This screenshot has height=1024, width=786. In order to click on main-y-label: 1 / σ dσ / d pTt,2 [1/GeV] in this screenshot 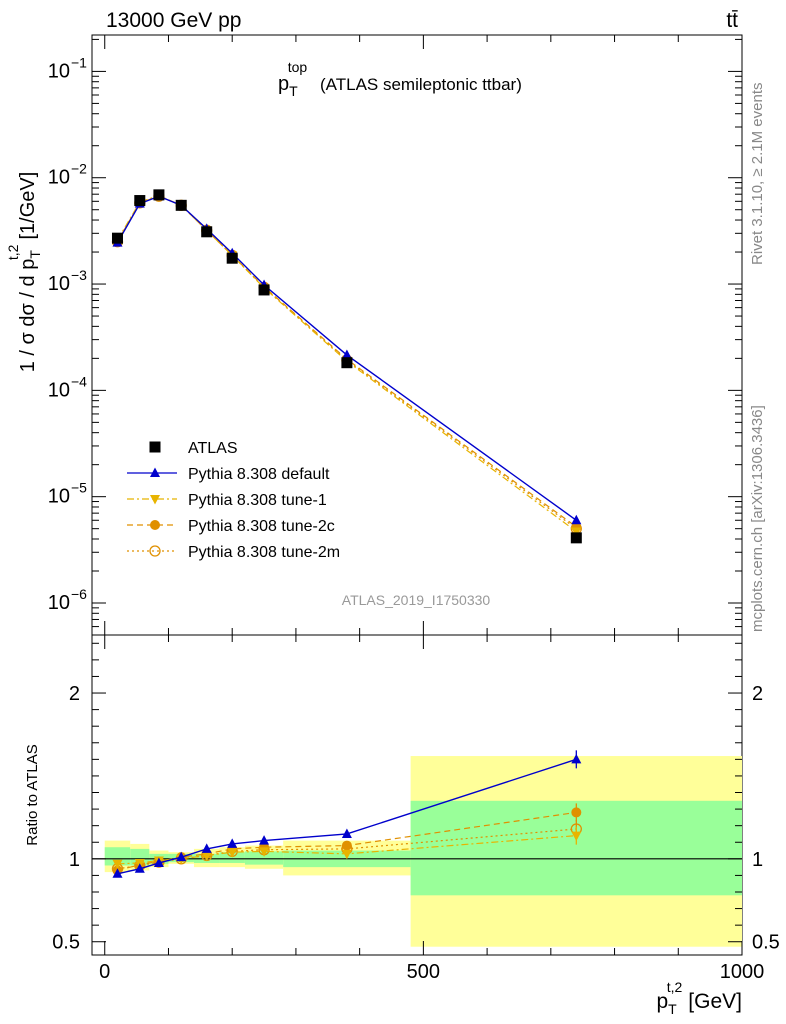, I will do `click(24, 272)`.